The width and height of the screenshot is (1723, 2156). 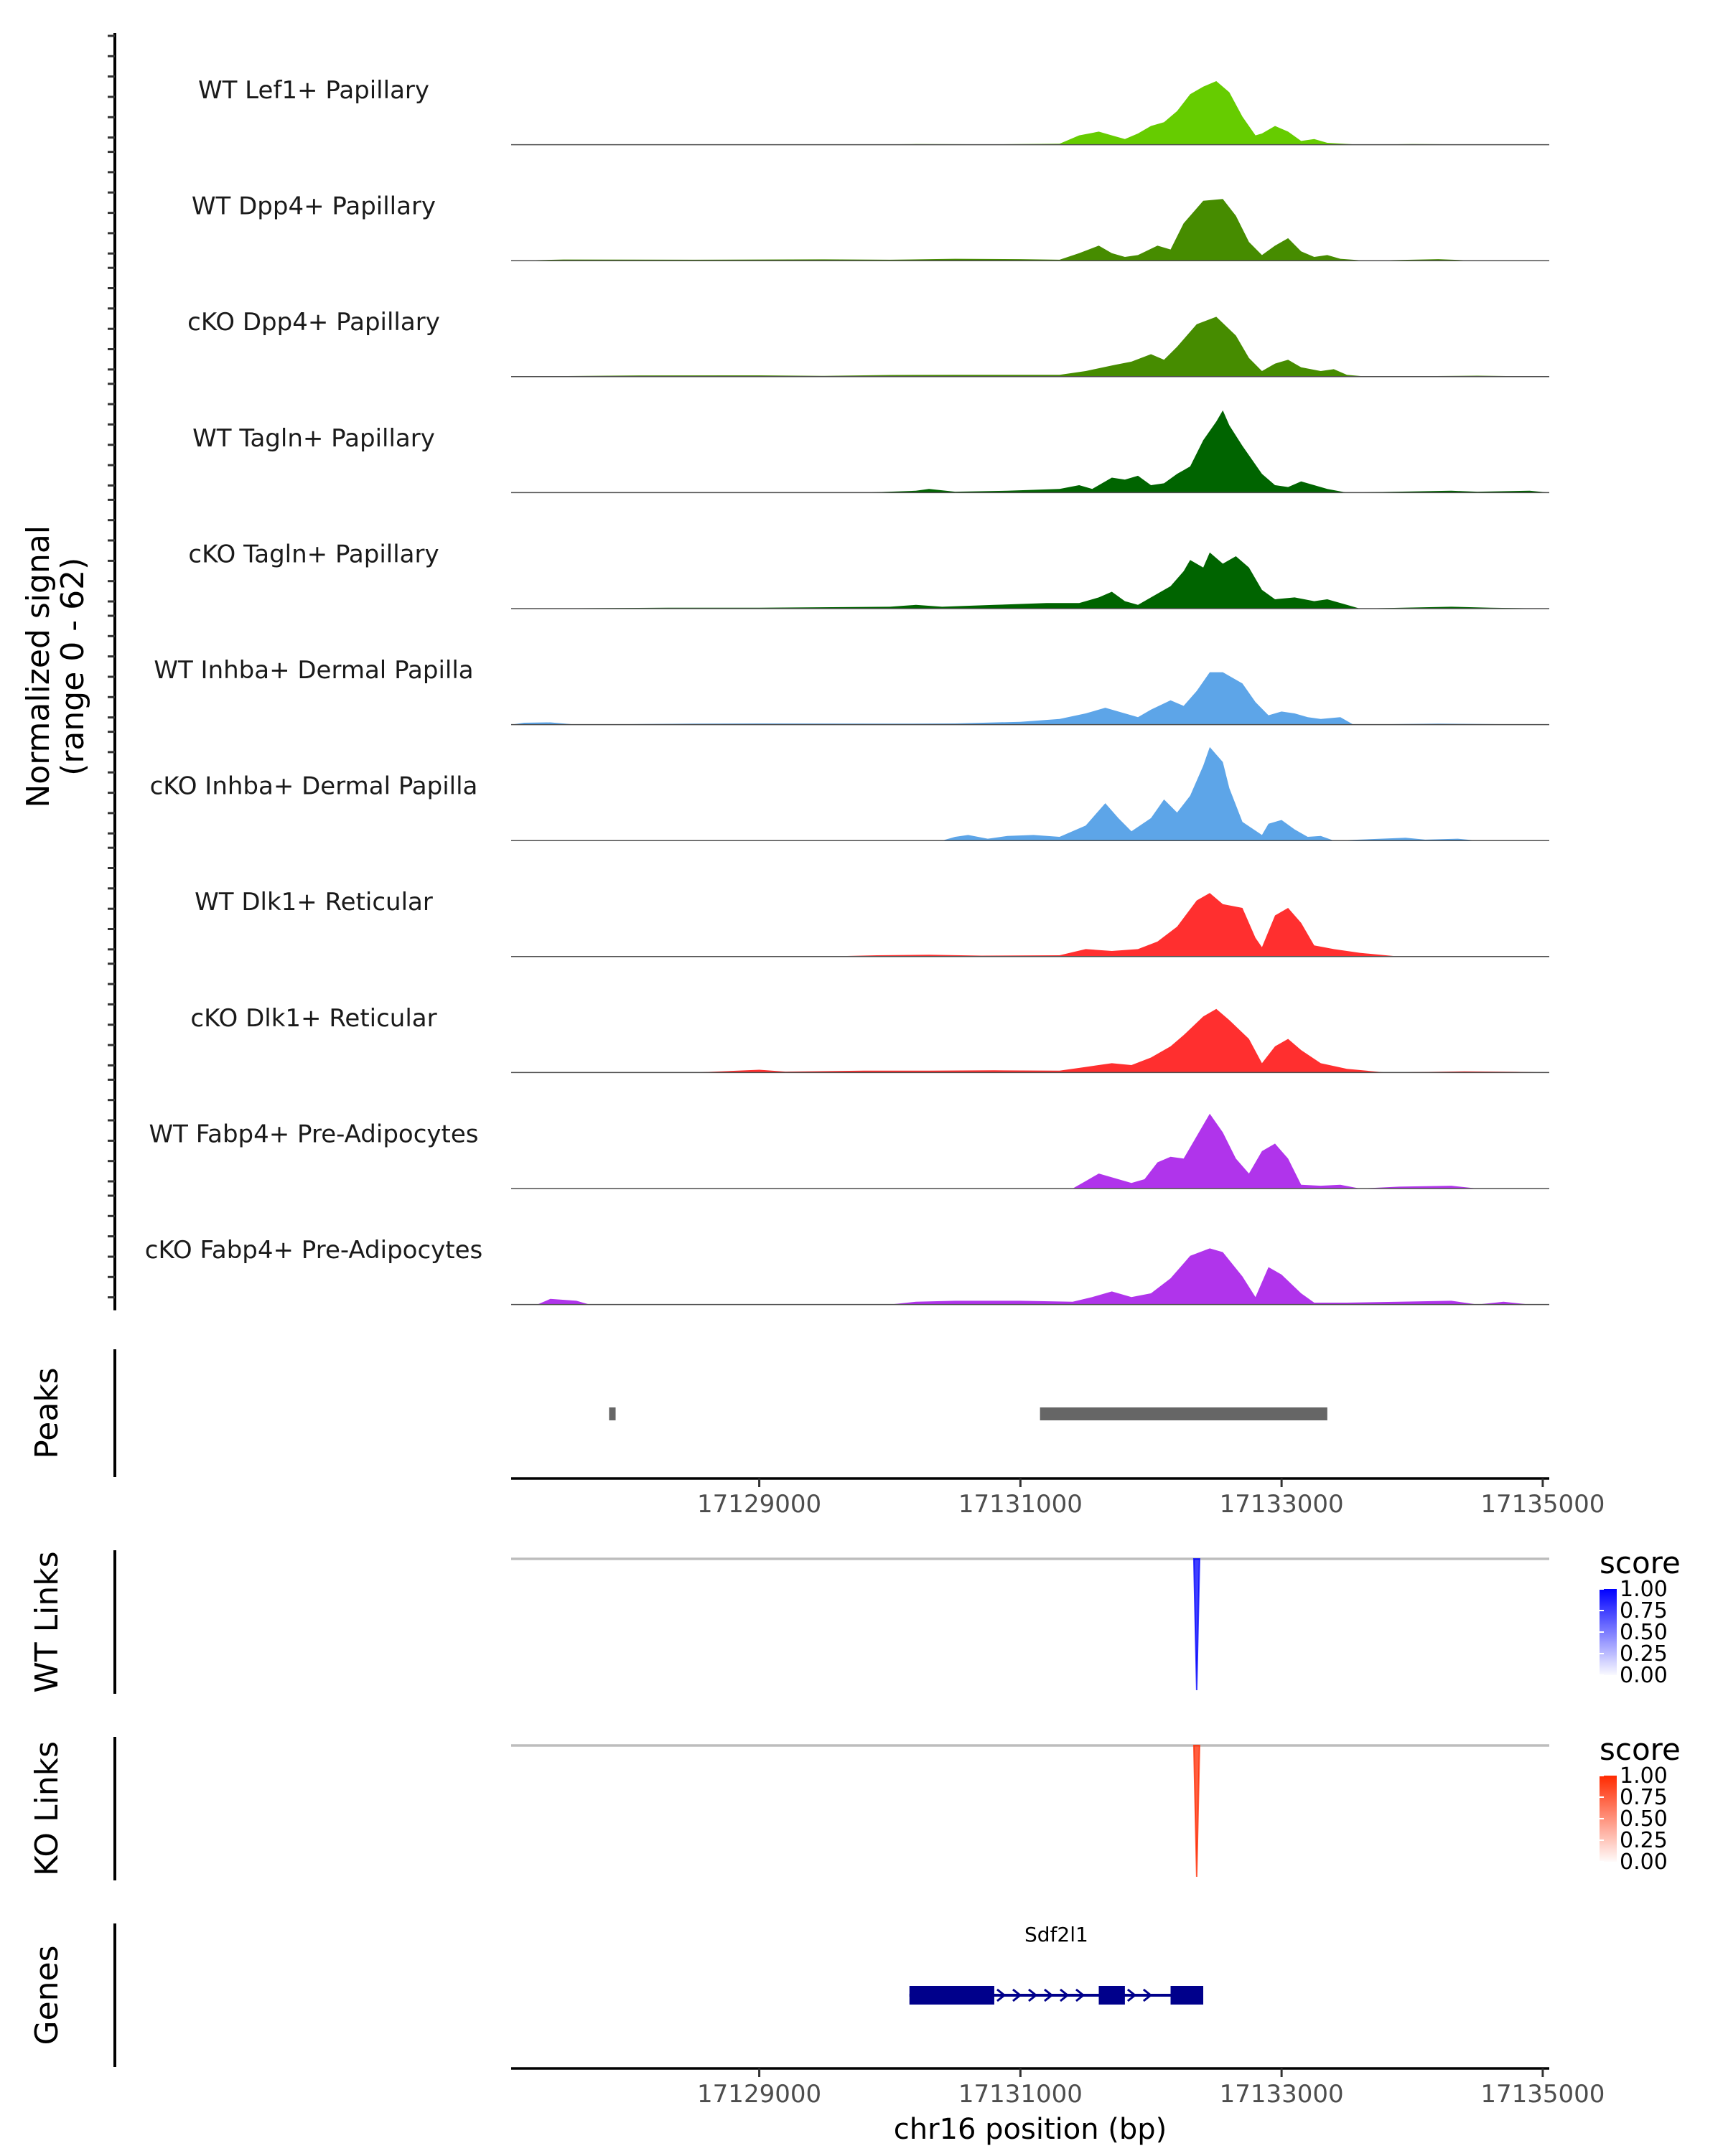 I want to click on coverage-track: WT Dlk1+ Reticular, so click(x=872, y=922).